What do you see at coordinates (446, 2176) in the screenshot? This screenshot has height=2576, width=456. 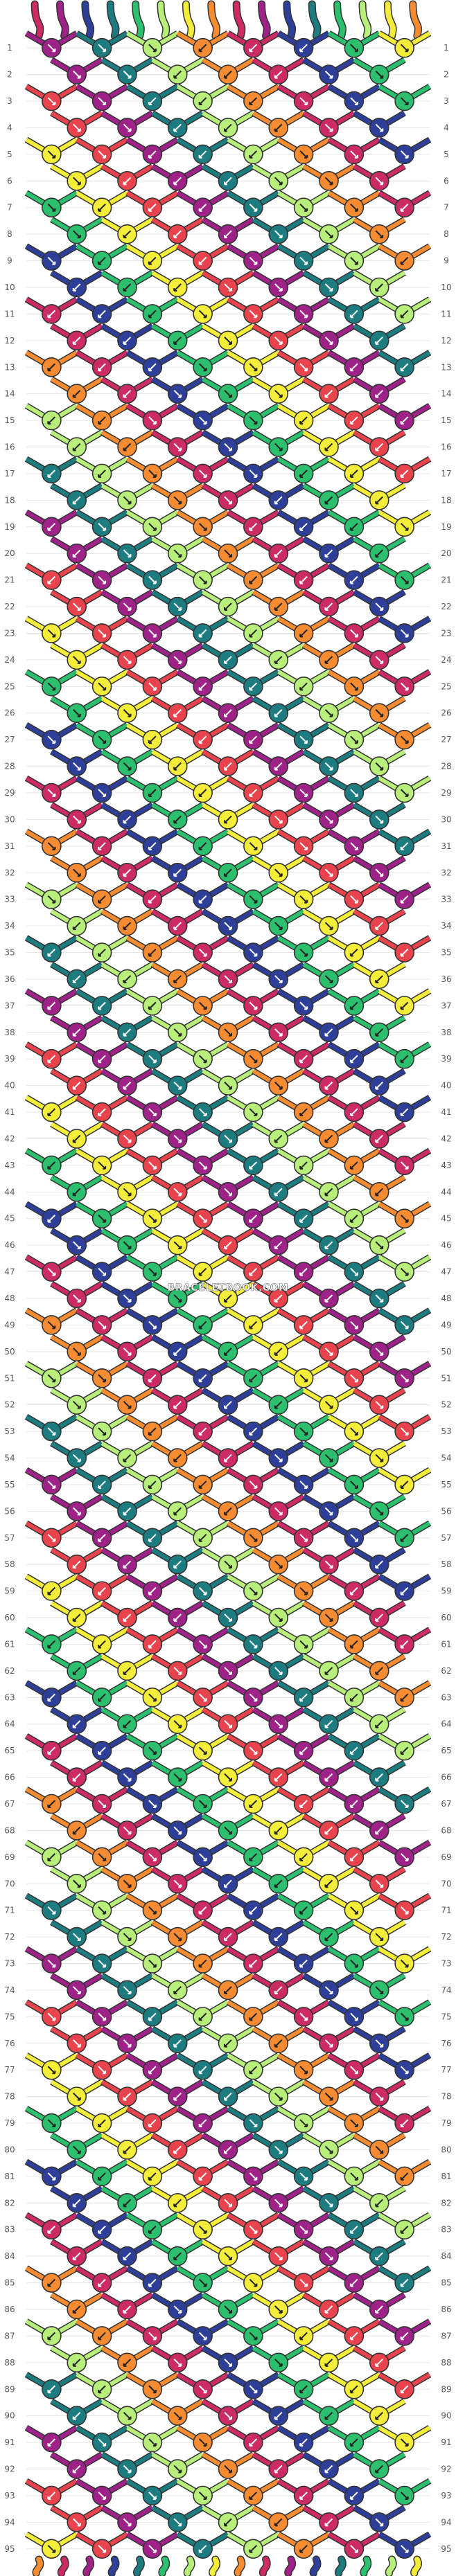 I see `row-number-right: 81` at bounding box center [446, 2176].